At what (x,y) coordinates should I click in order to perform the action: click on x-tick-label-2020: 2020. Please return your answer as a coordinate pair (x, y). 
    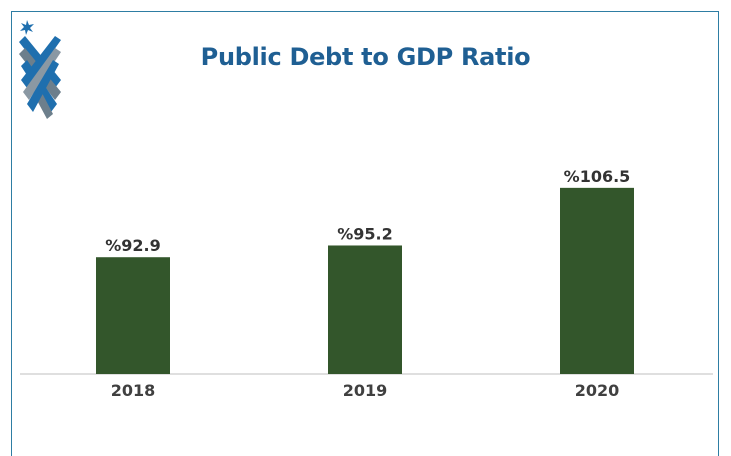
    Looking at the image, I should click on (597, 390).